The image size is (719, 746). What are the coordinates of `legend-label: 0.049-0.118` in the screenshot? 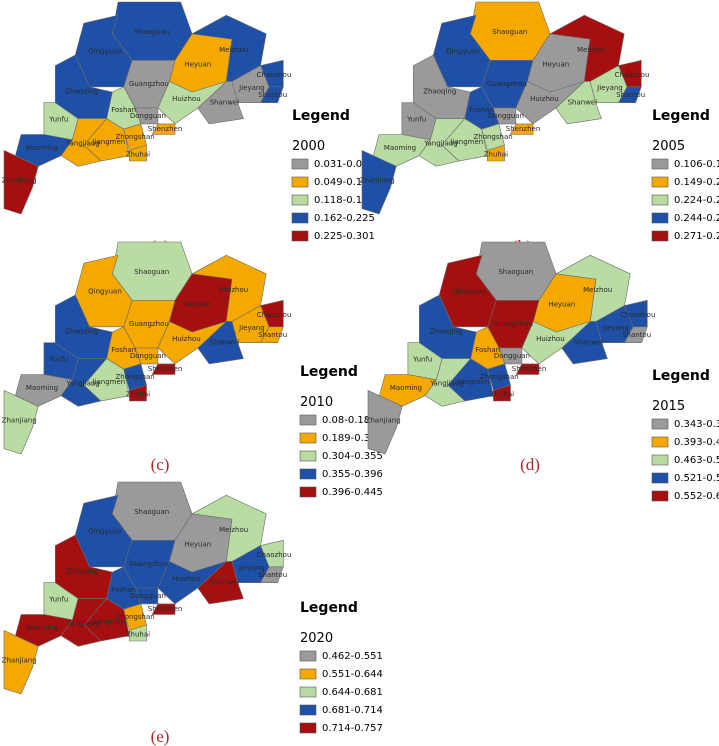 It's located at (344, 182).